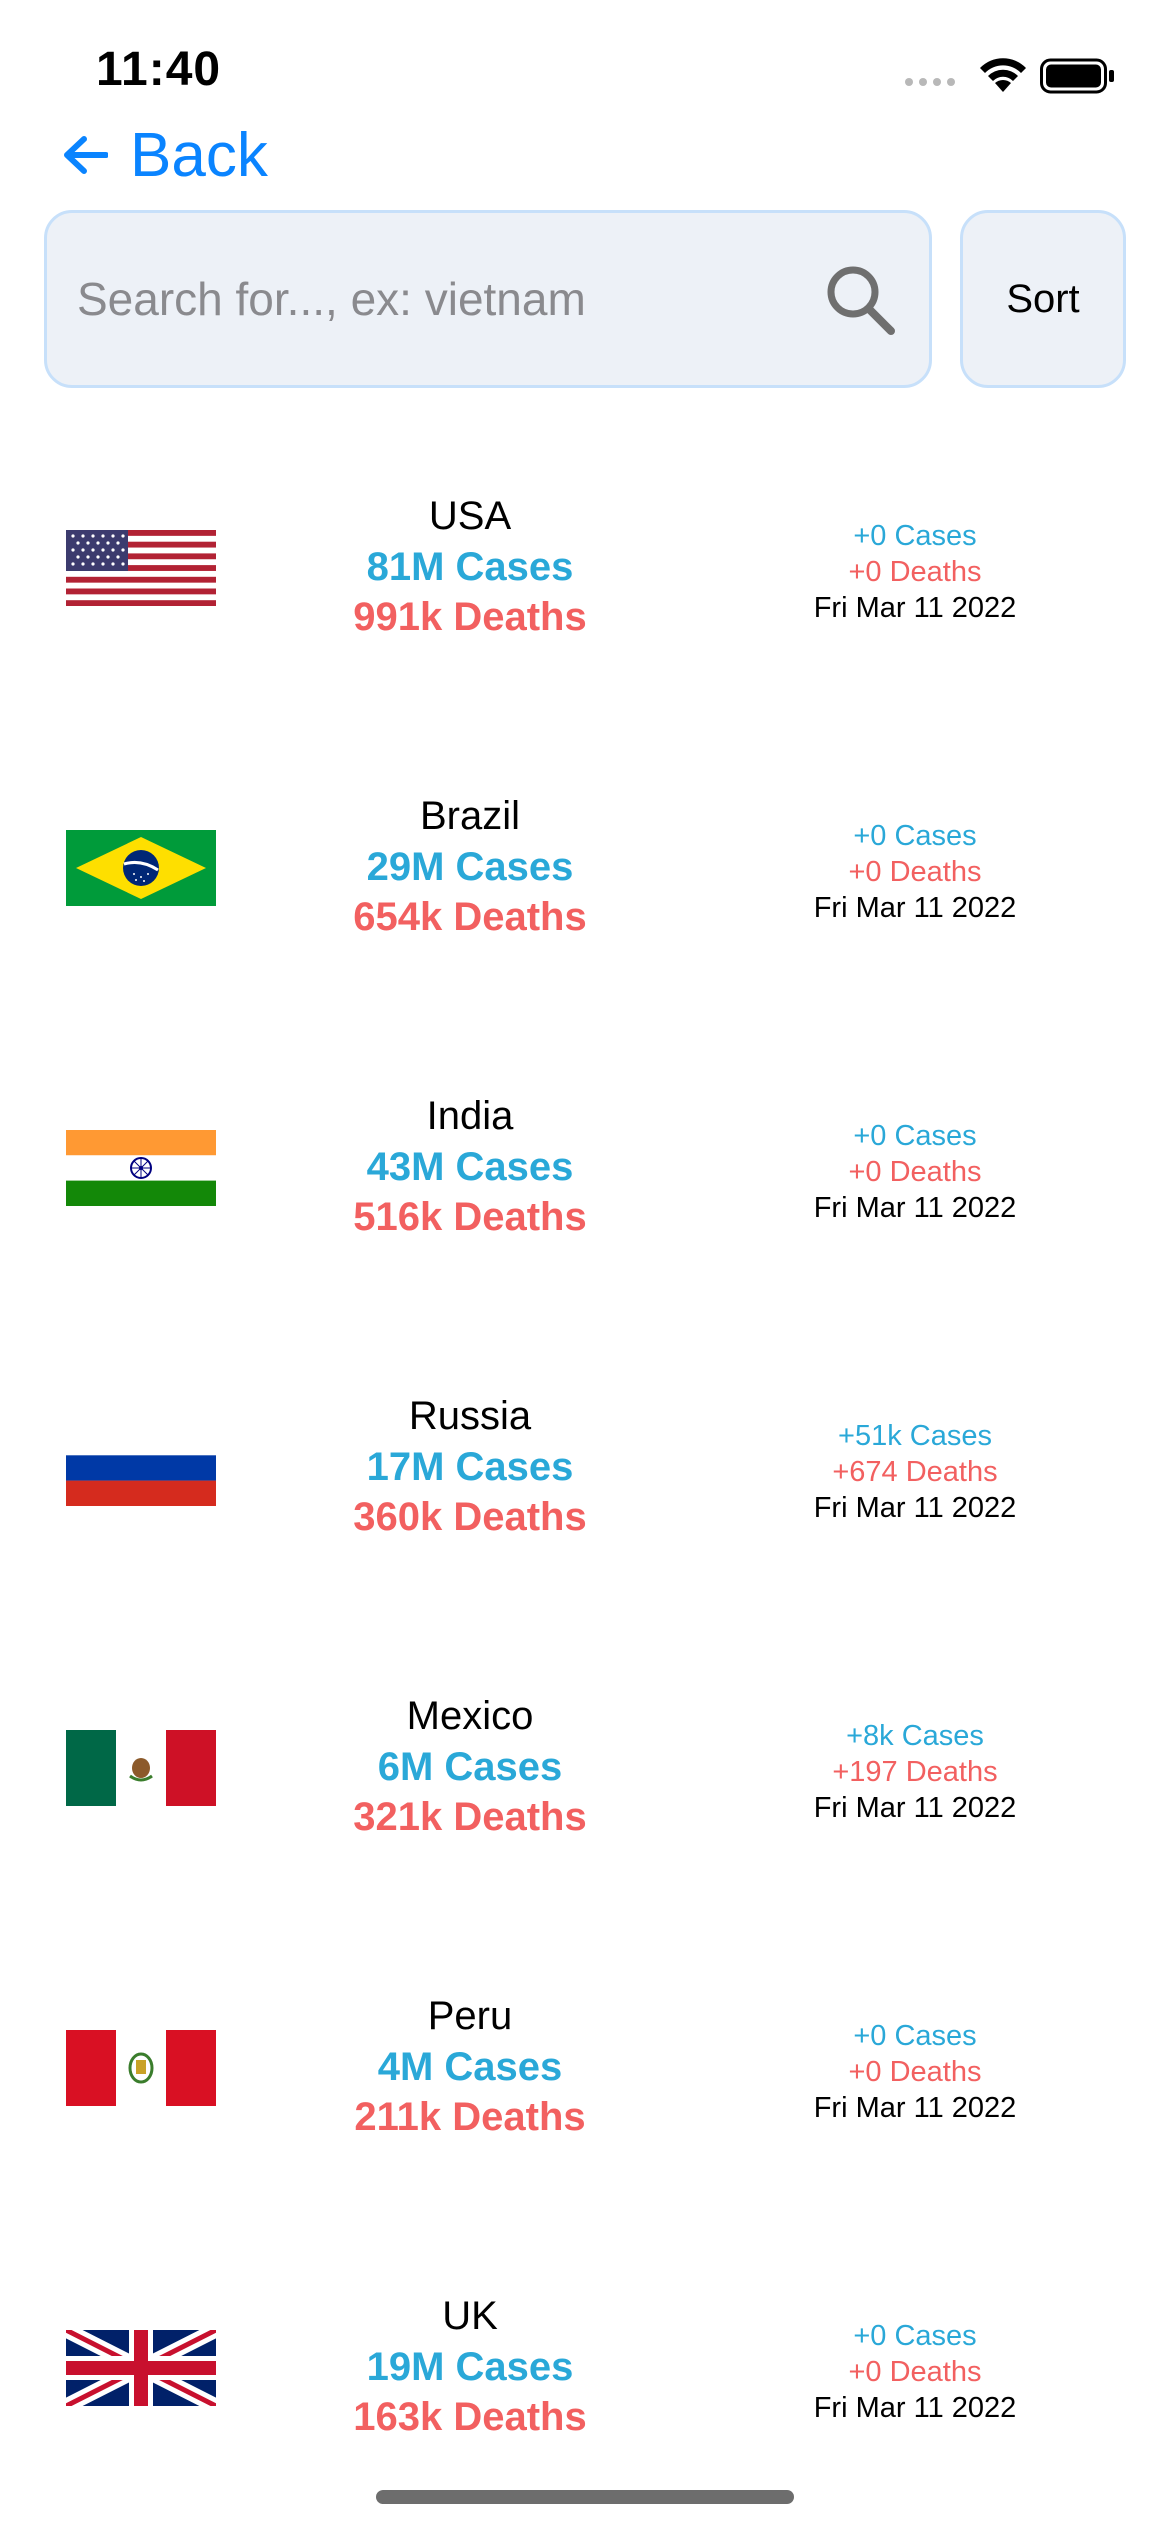  Describe the element at coordinates (470, 1517) in the screenshot. I see `total-deaths: 360k Deaths` at that location.